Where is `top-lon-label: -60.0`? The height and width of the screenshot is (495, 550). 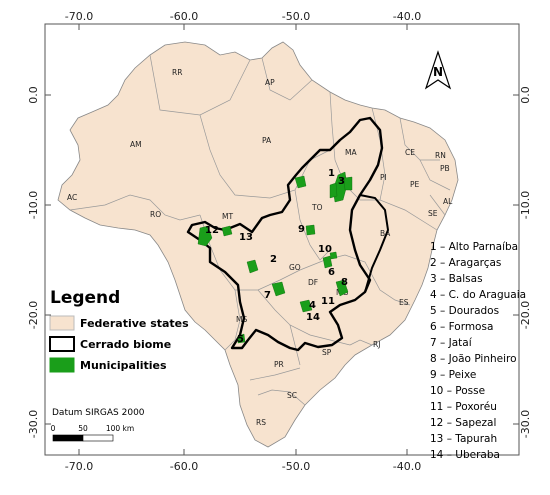 top-lon-label: -60.0 is located at coordinates (184, 16).